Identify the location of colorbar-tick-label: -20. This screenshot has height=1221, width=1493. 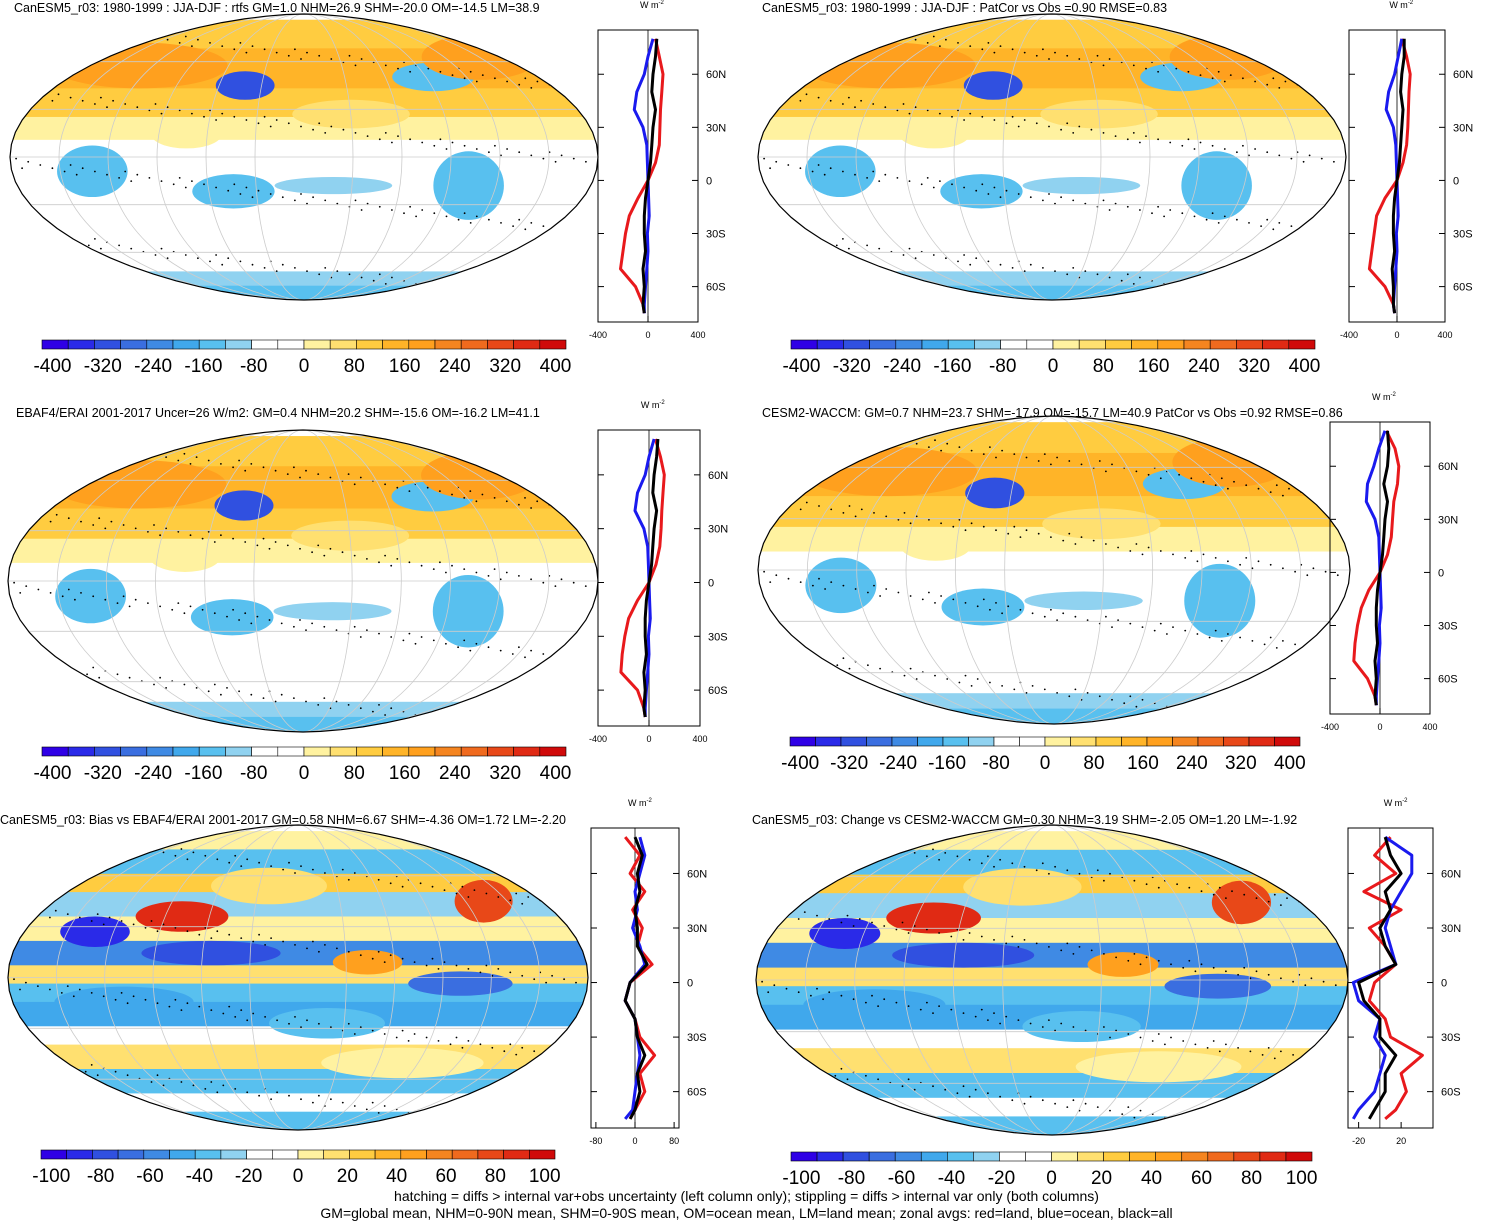
(1001, 1178).